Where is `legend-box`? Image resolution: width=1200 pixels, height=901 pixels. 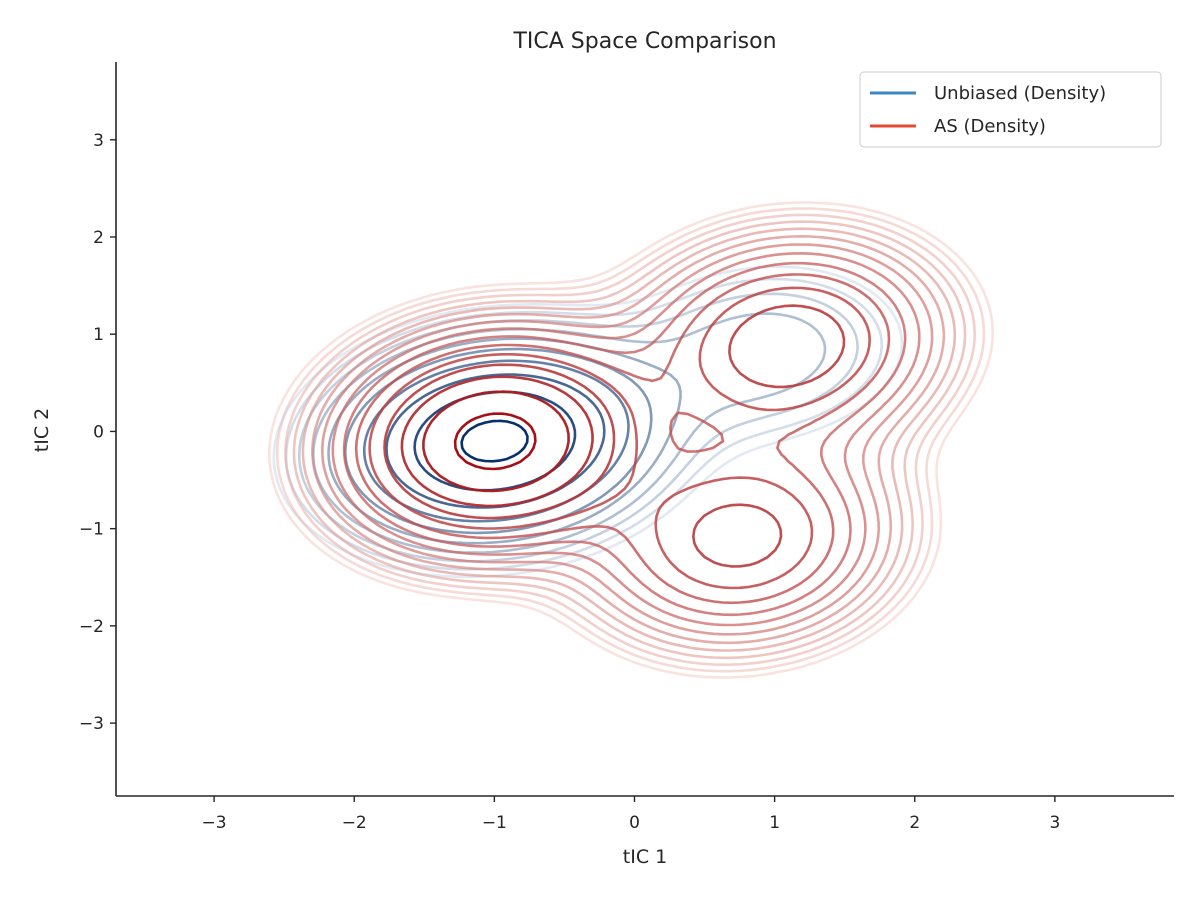 legend-box is located at coordinates (1010, 109).